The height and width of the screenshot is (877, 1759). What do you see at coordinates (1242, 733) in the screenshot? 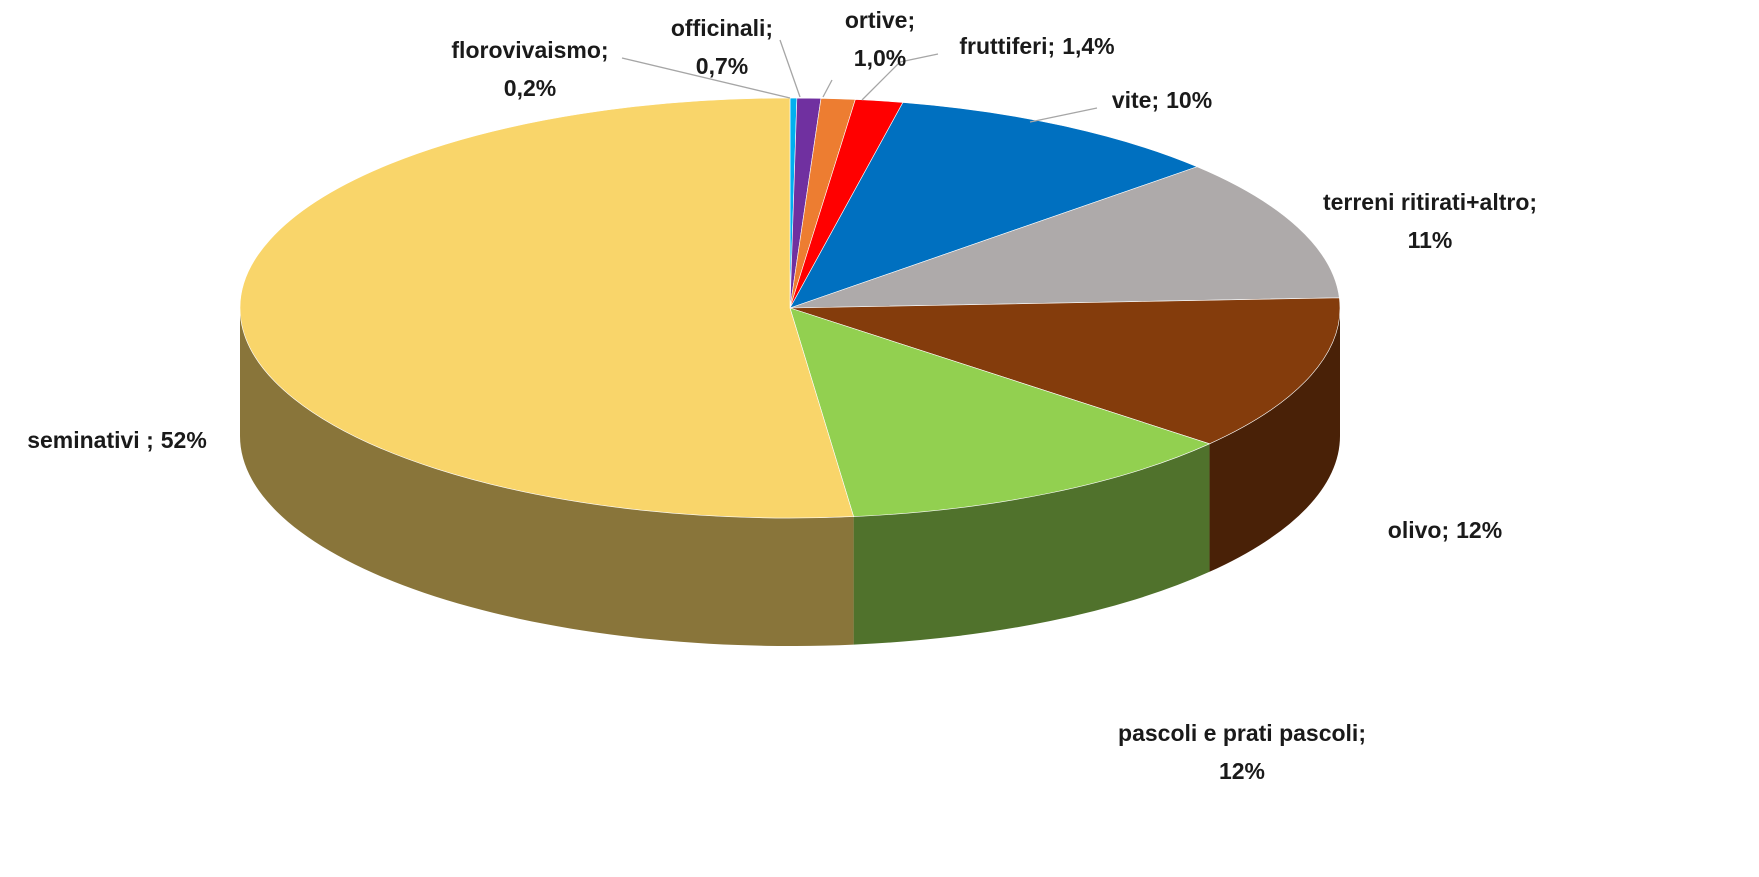
I see `label-category: pascoli e prati pascoli;` at bounding box center [1242, 733].